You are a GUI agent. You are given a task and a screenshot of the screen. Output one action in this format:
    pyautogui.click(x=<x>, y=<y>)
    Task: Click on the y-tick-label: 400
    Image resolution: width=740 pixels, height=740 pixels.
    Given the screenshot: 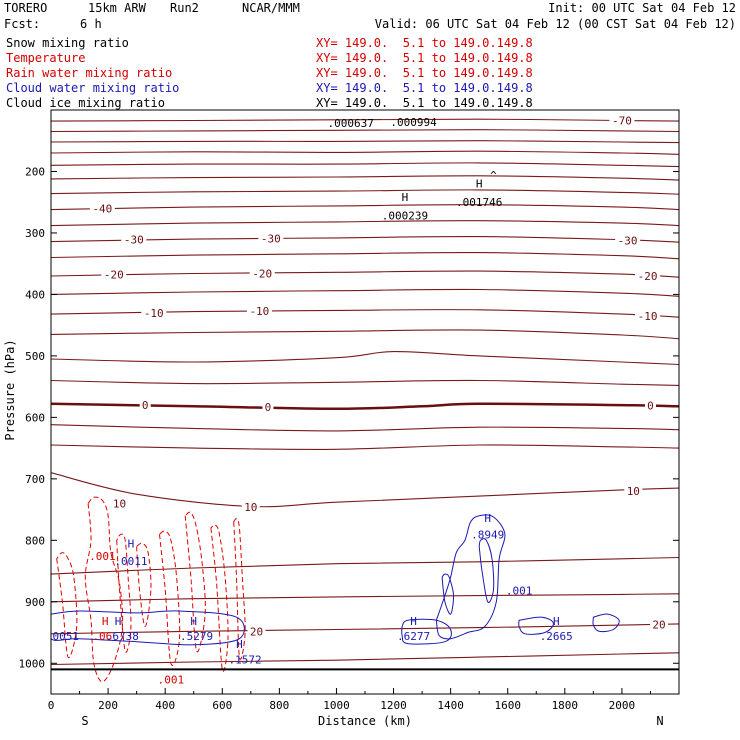 What is the action you would take?
    pyautogui.click(x=35, y=294)
    